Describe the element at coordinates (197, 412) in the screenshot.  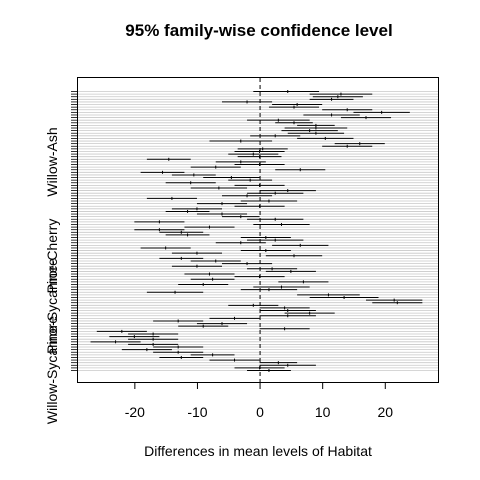
I see `x-tick-label: -10` at that location.